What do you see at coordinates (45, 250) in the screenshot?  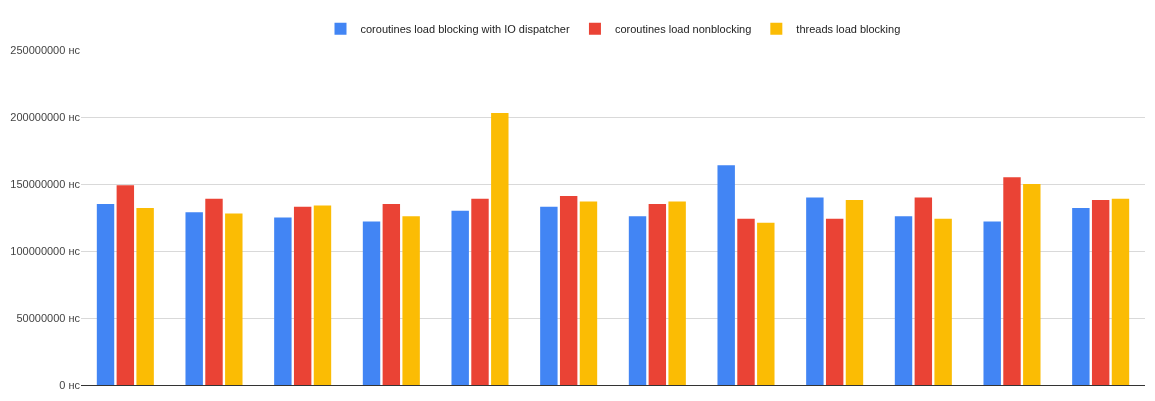 I see `y-tick-label: 100000000 нс` at bounding box center [45, 250].